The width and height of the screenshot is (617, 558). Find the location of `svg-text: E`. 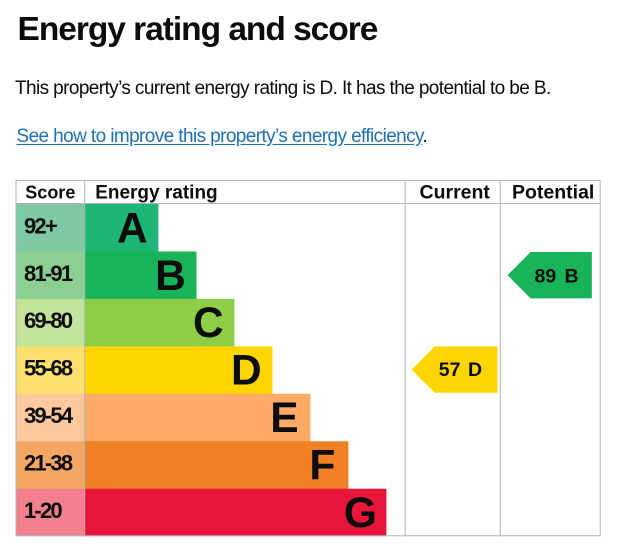

svg-text: E is located at coordinates (284, 418).